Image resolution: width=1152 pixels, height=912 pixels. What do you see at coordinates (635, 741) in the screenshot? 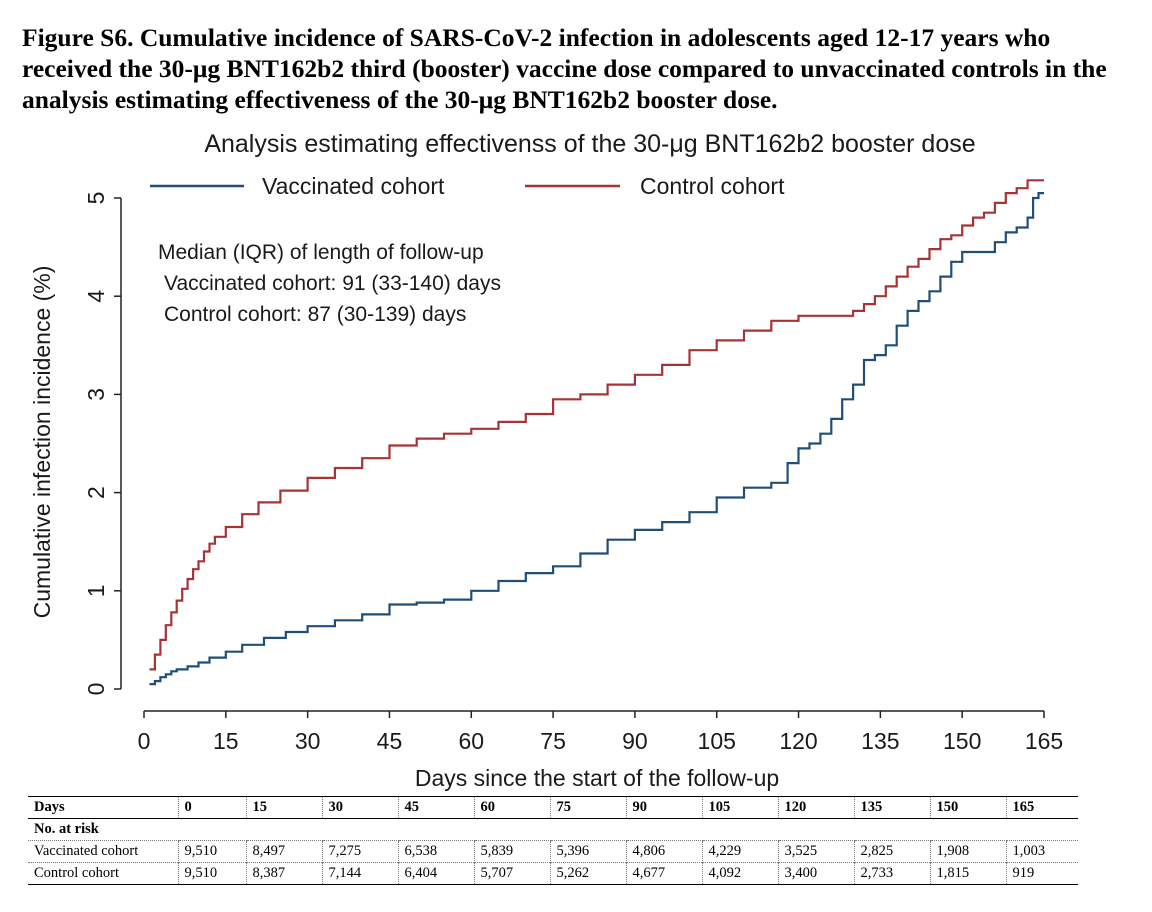
I see `x-tick-label-6: 90` at bounding box center [635, 741].